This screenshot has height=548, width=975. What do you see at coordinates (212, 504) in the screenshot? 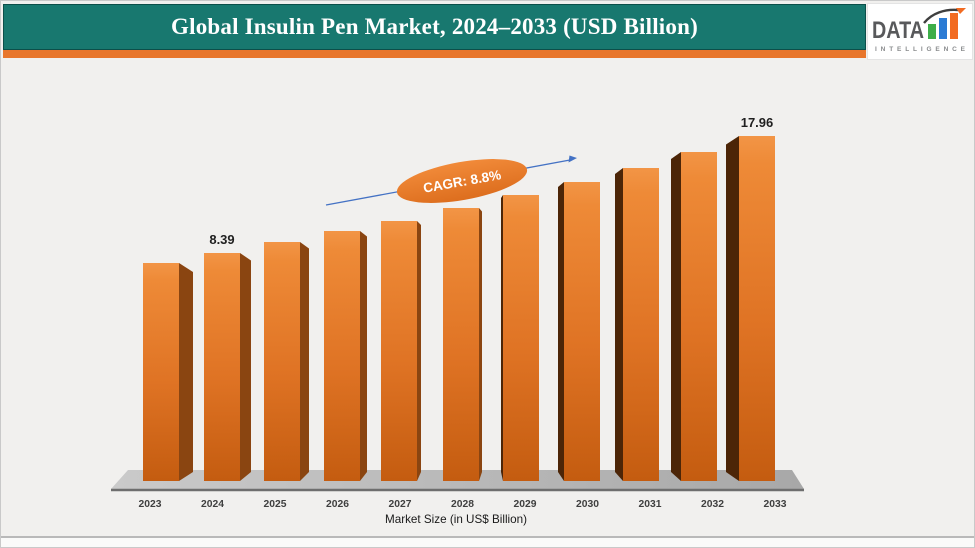
I see `x-axis-label-2024: 2024` at bounding box center [212, 504].